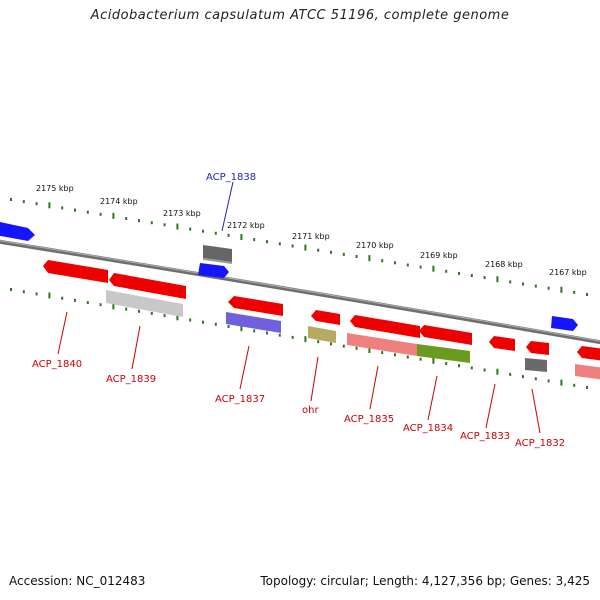  I want to click on leader-ohr, so click(314, 379).